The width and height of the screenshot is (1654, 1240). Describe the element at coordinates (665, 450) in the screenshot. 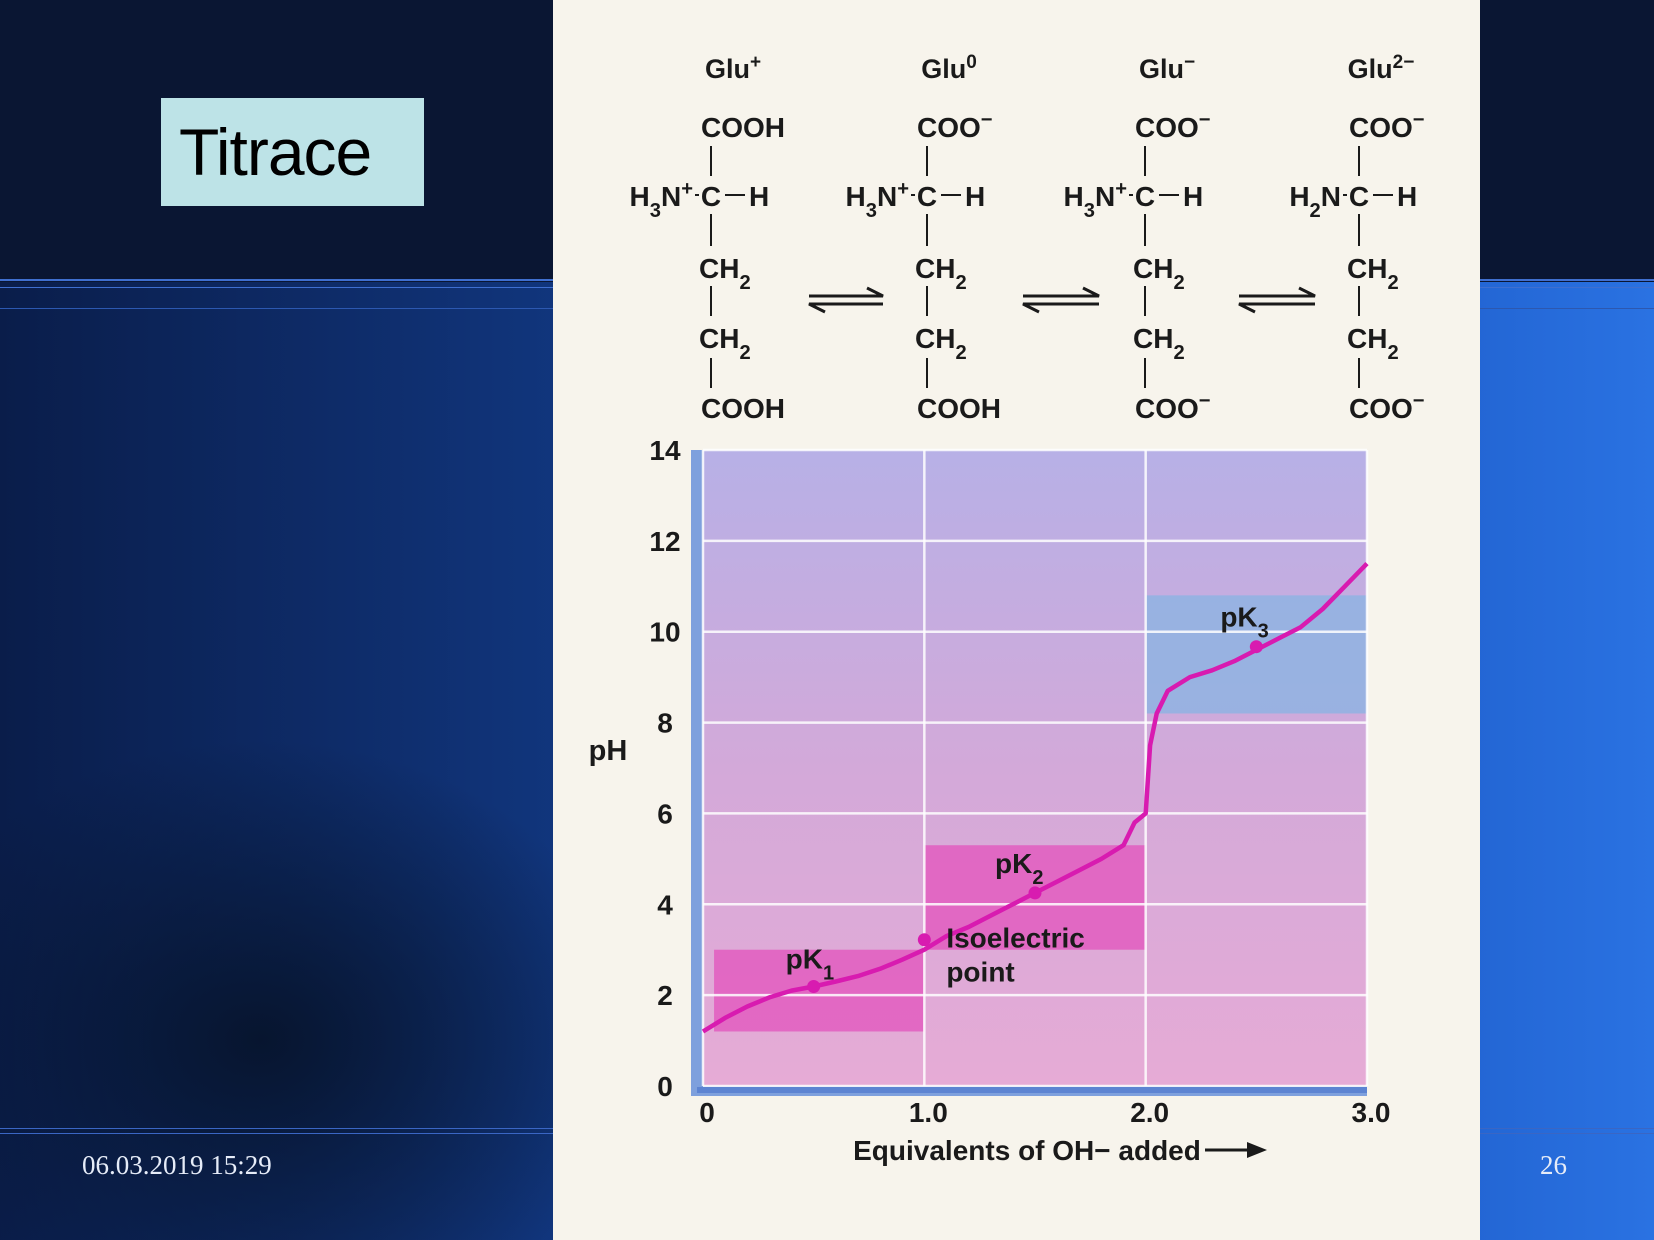

I see `y-tick-label: 14` at that location.